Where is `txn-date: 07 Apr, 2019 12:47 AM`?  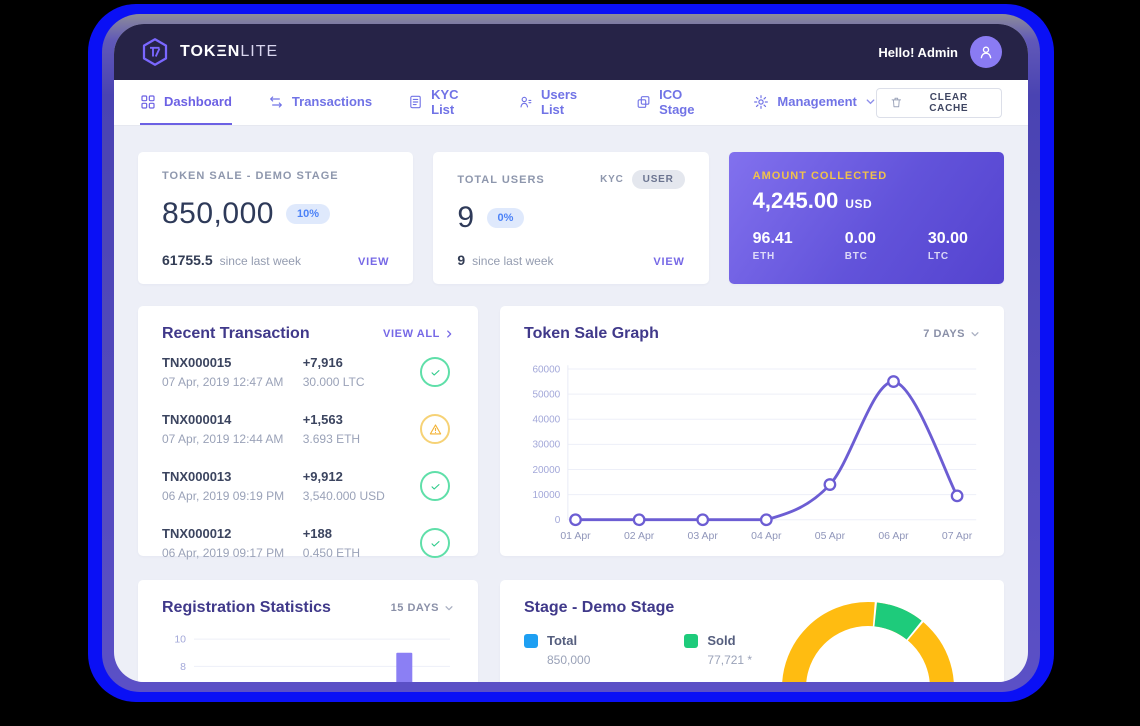 txn-date: 07 Apr, 2019 12:47 AM is located at coordinates (223, 382).